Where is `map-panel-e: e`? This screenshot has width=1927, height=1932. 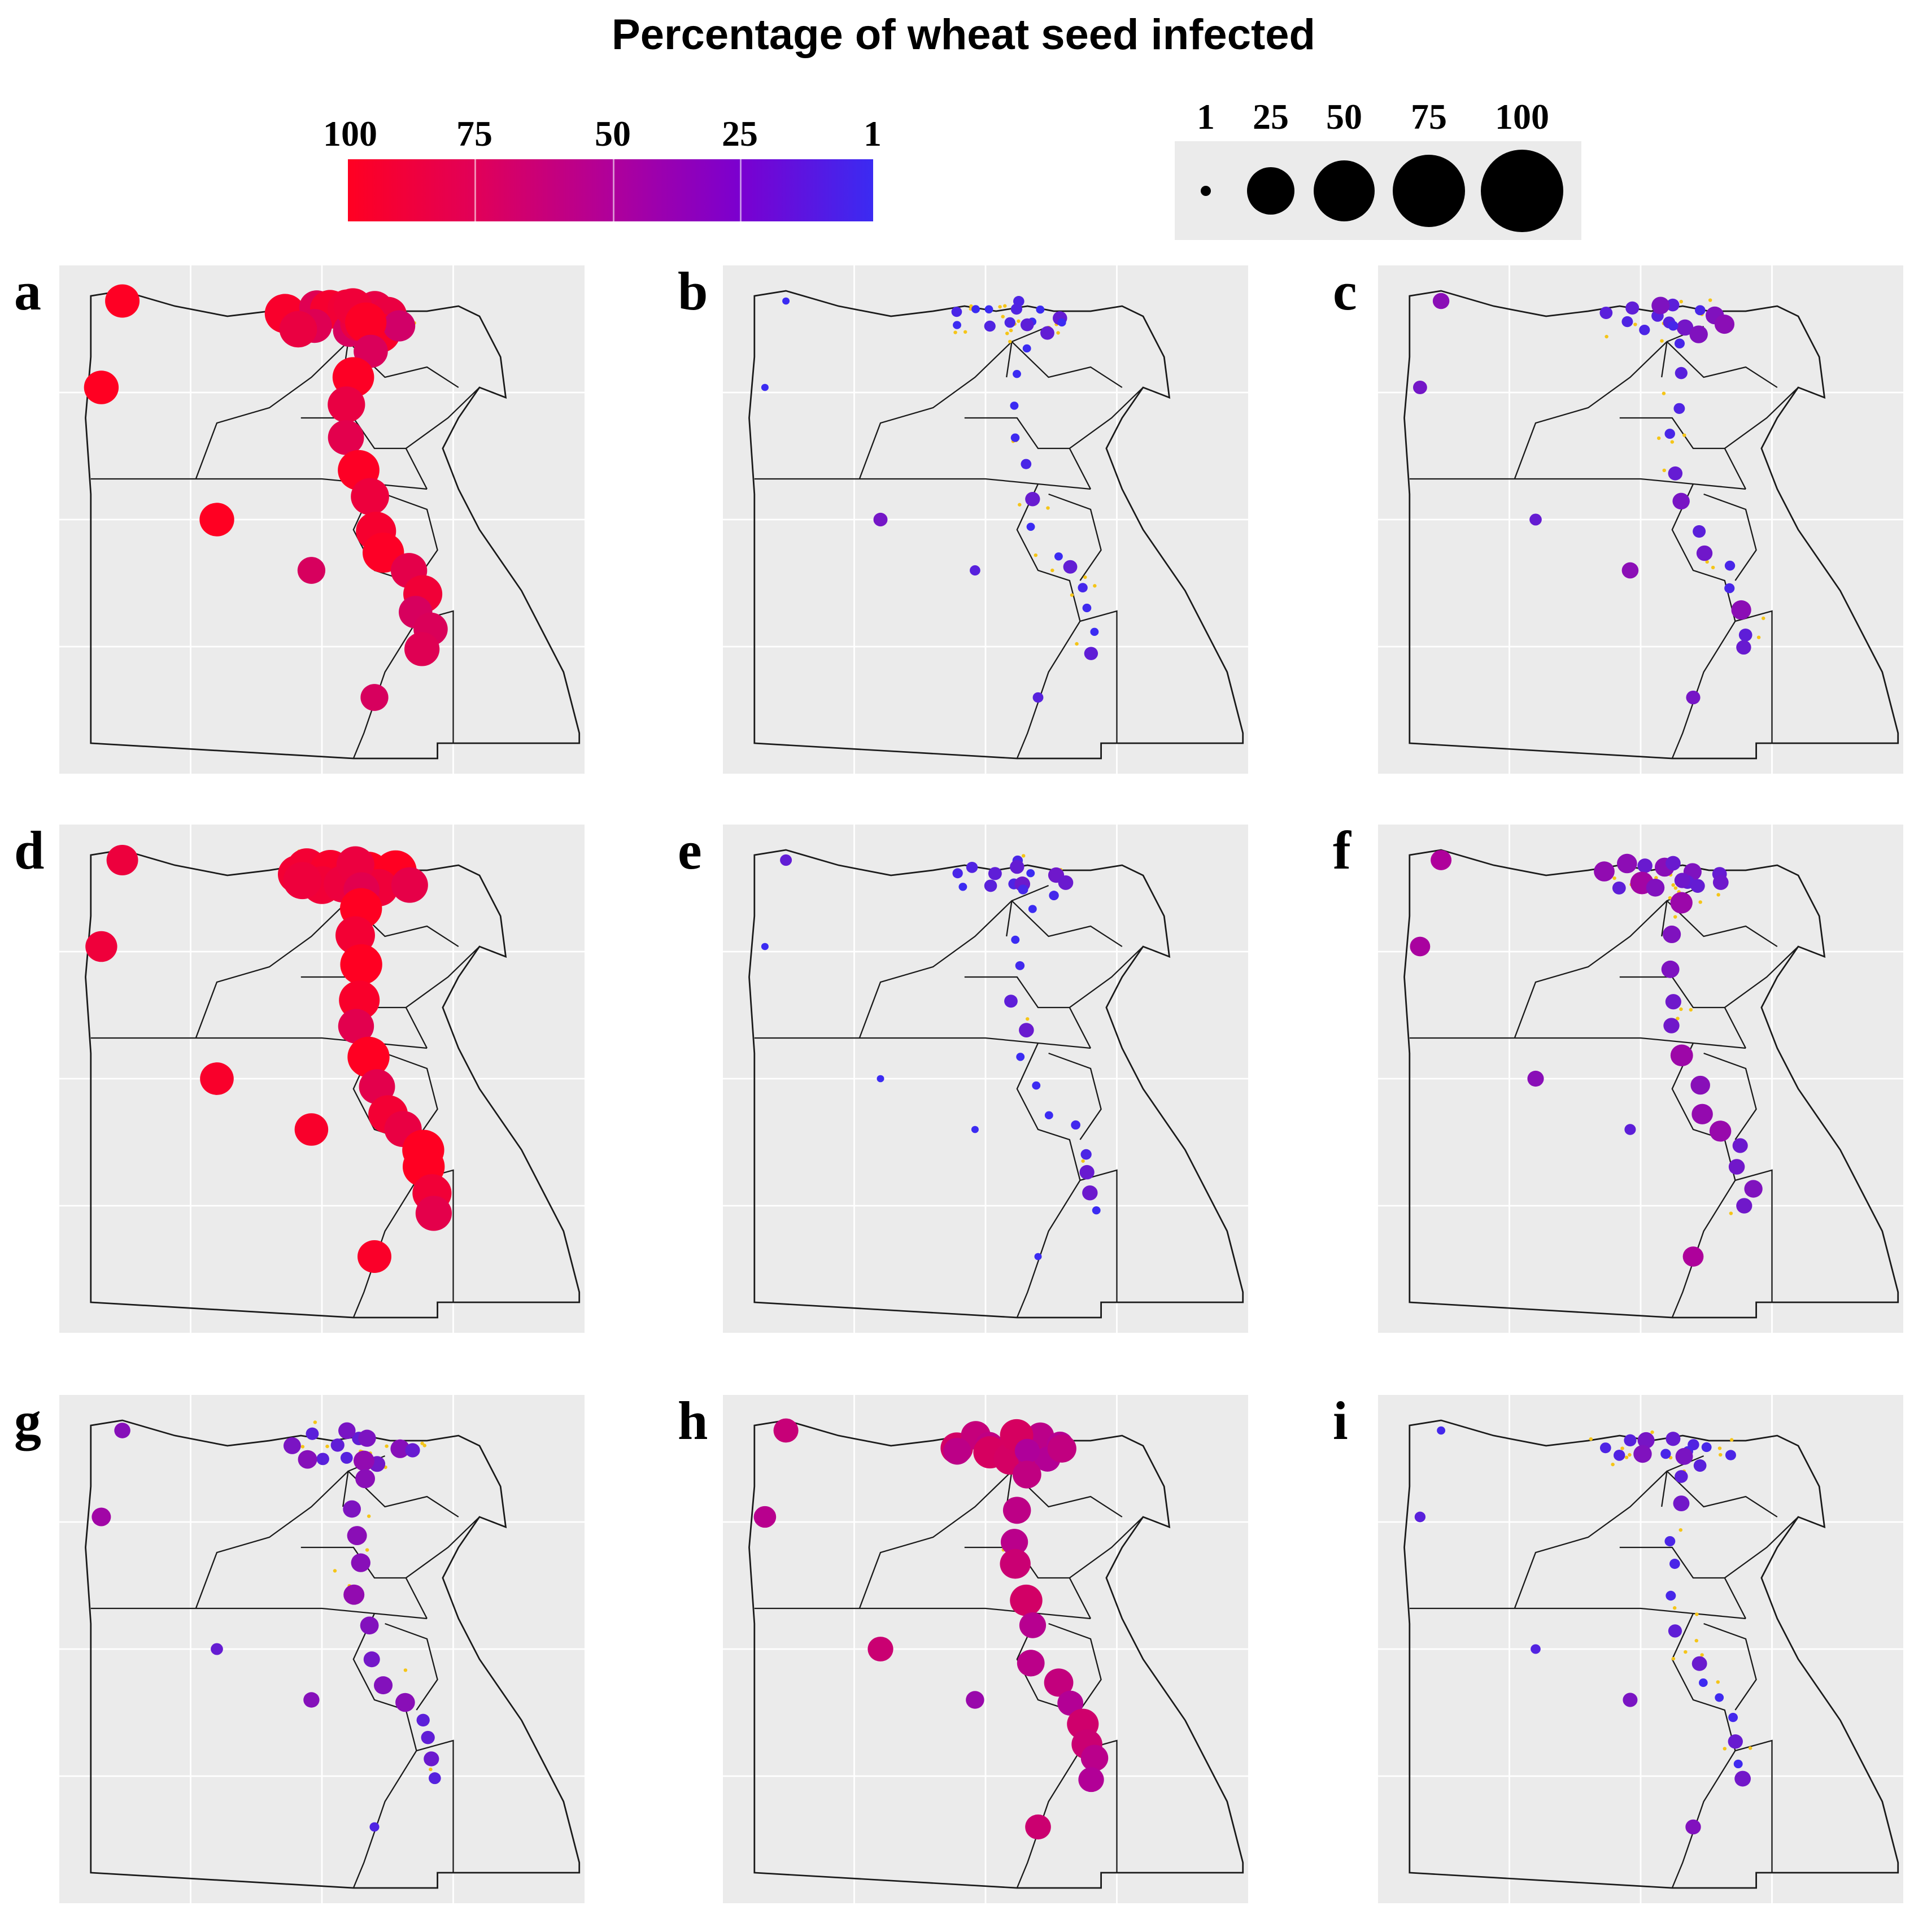
map-panel-e: e is located at coordinates (968, 1078).